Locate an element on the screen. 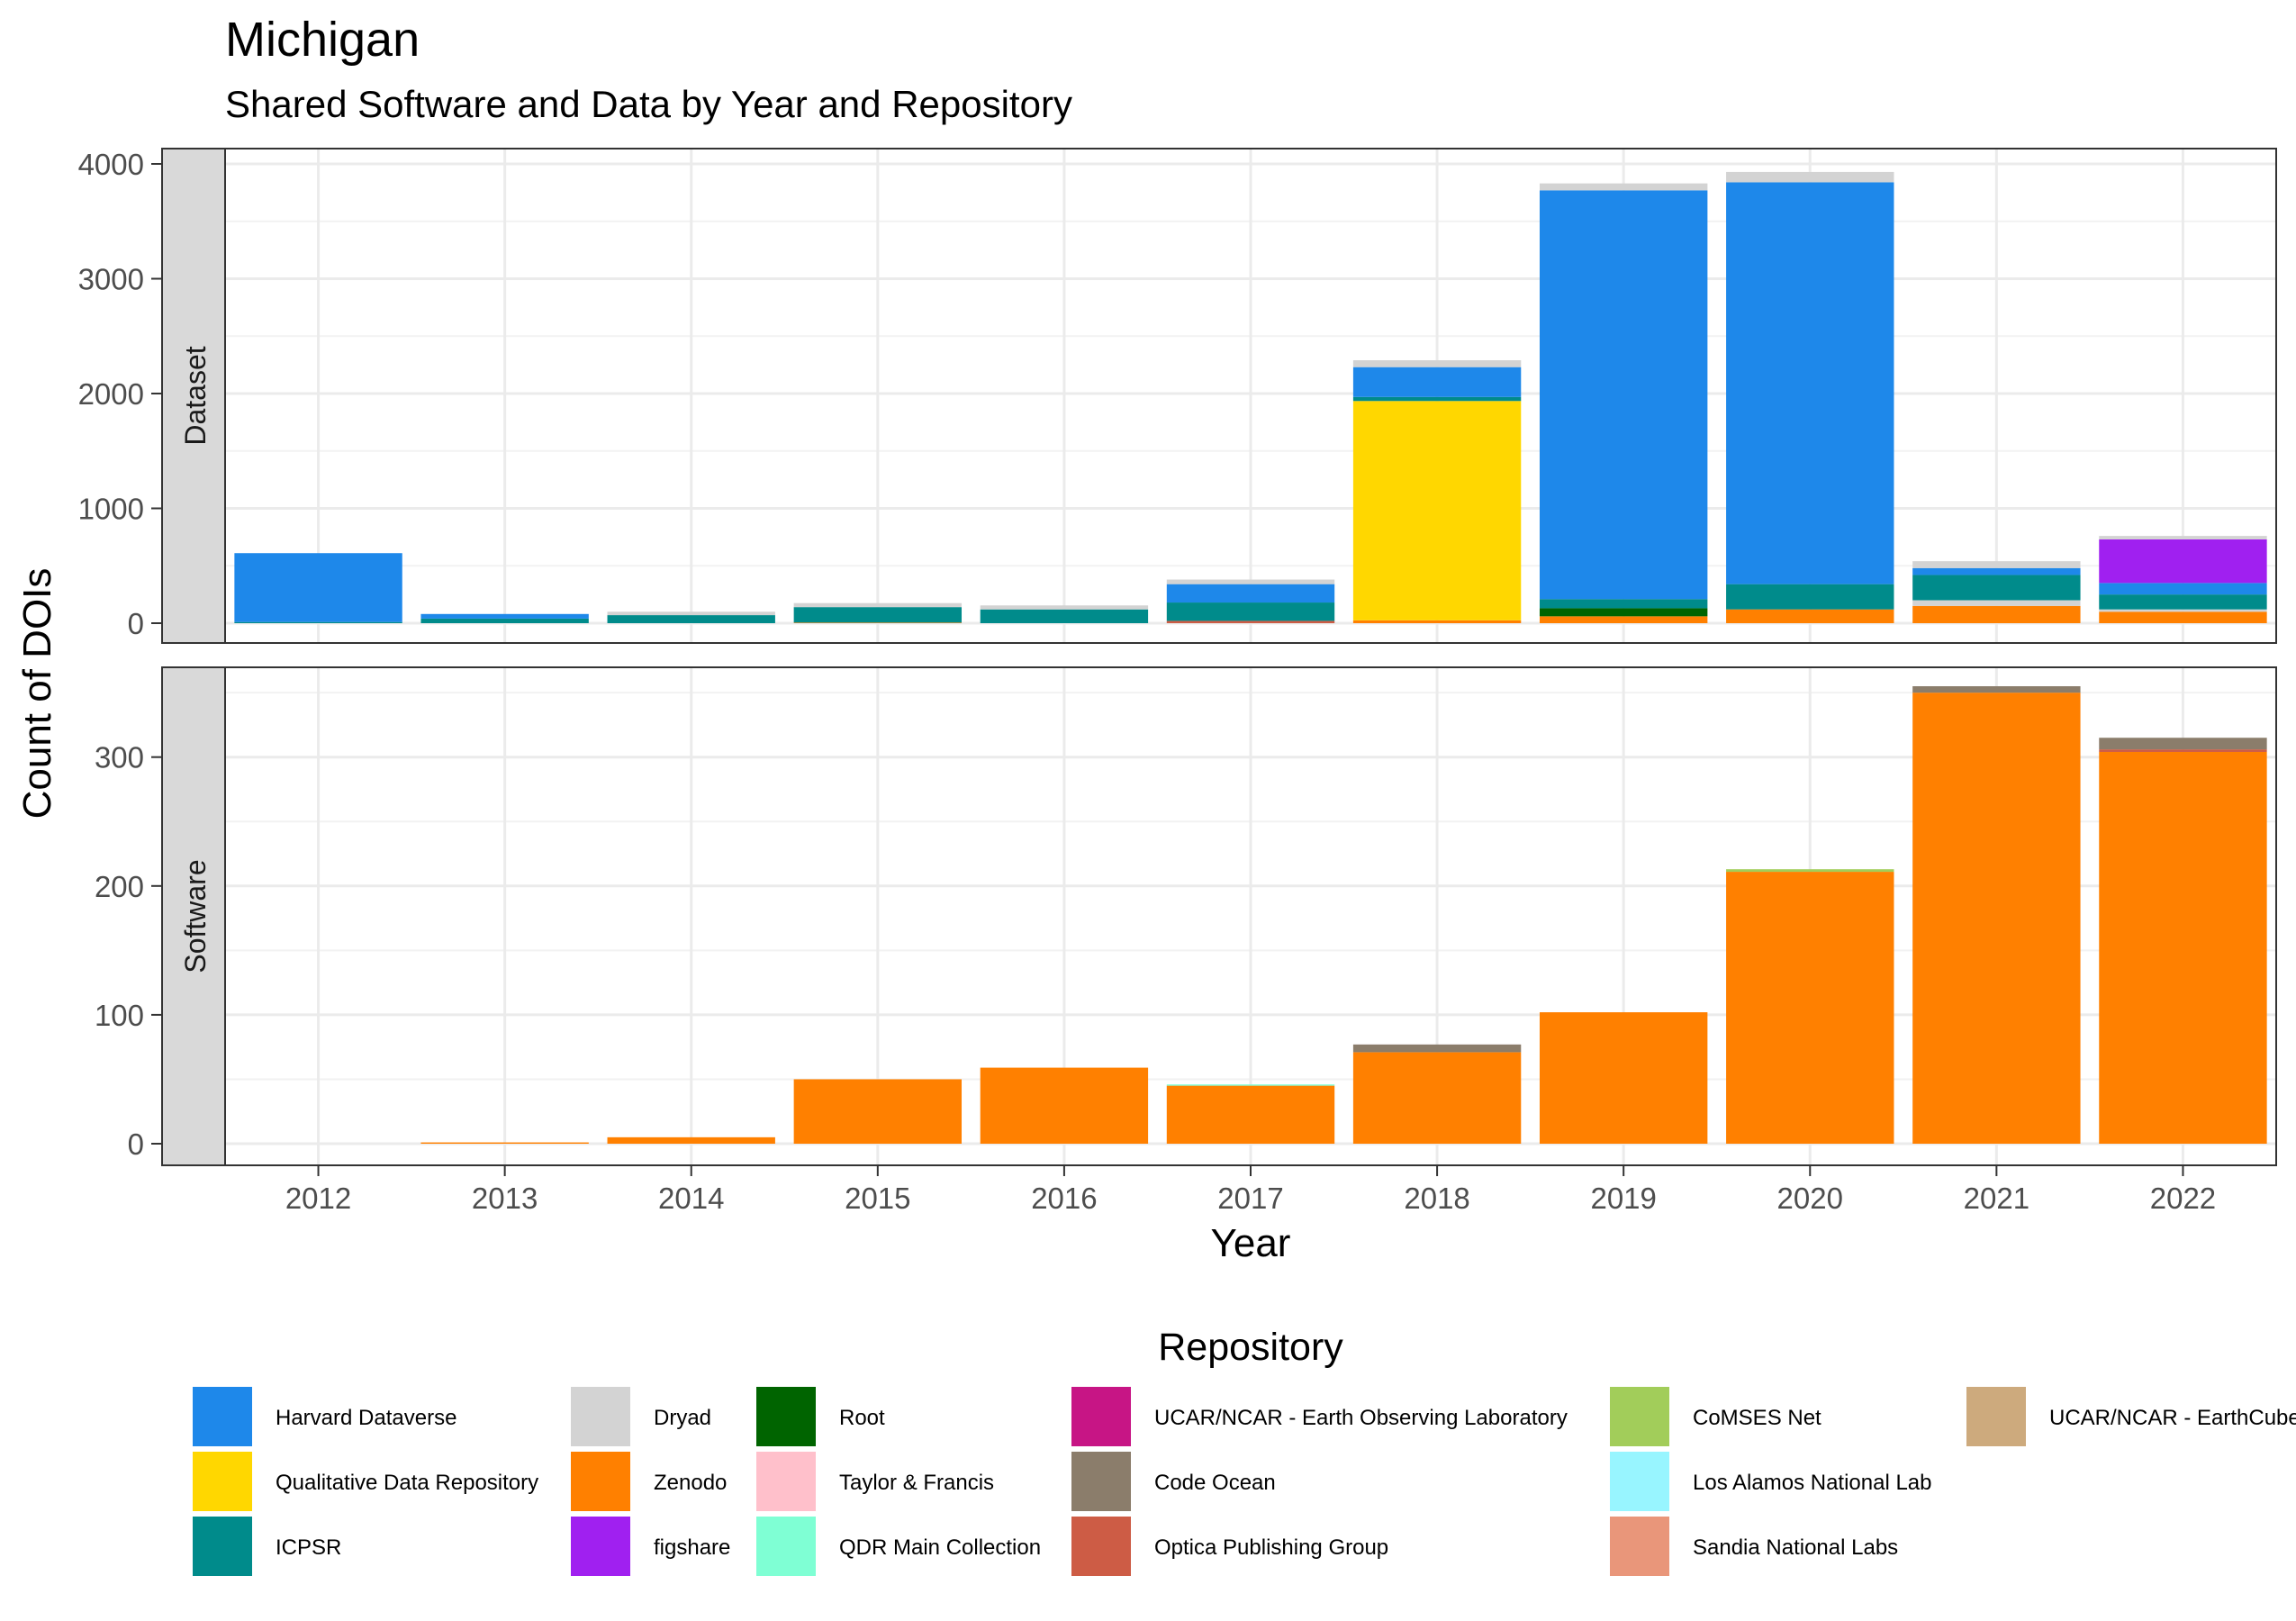  bar-segment-2012-harvard-dataverse is located at coordinates (318, 587).